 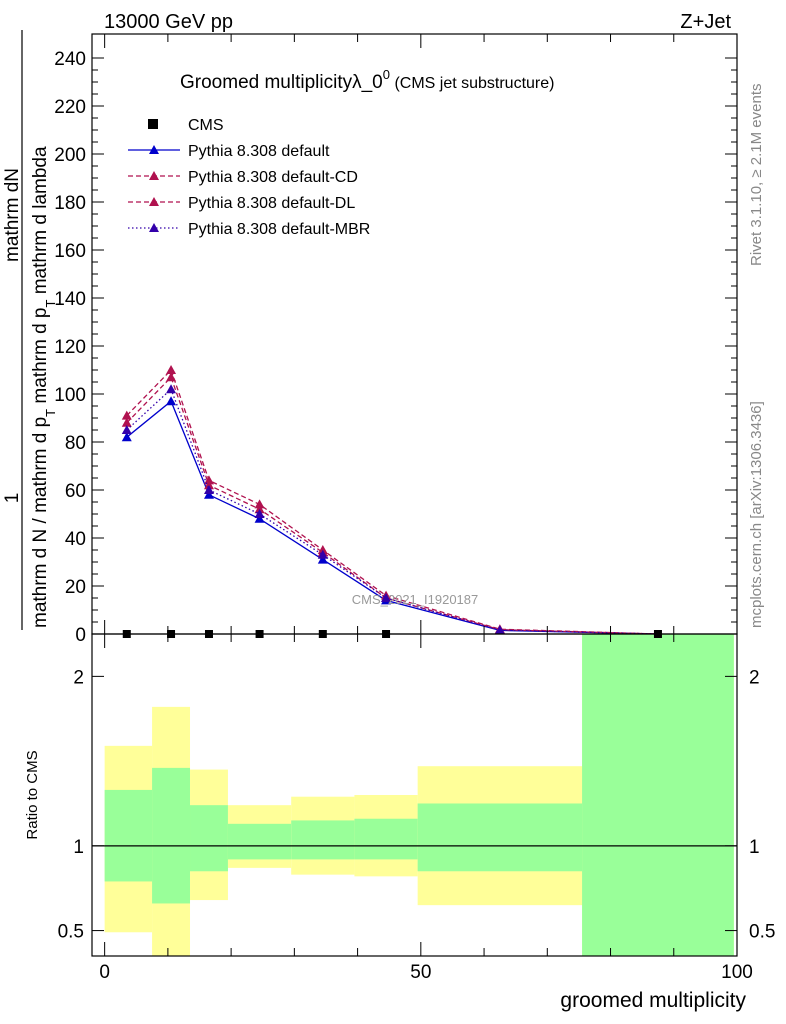 What do you see at coordinates (70, 299) in the screenshot?
I see `ytick-label-main-7: 140` at bounding box center [70, 299].